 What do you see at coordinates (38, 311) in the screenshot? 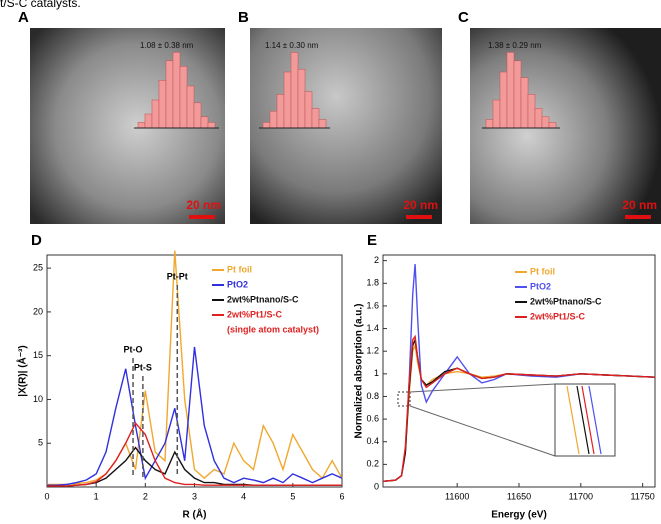
I see `y-tick-label: 20` at bounding box center [38, 311].